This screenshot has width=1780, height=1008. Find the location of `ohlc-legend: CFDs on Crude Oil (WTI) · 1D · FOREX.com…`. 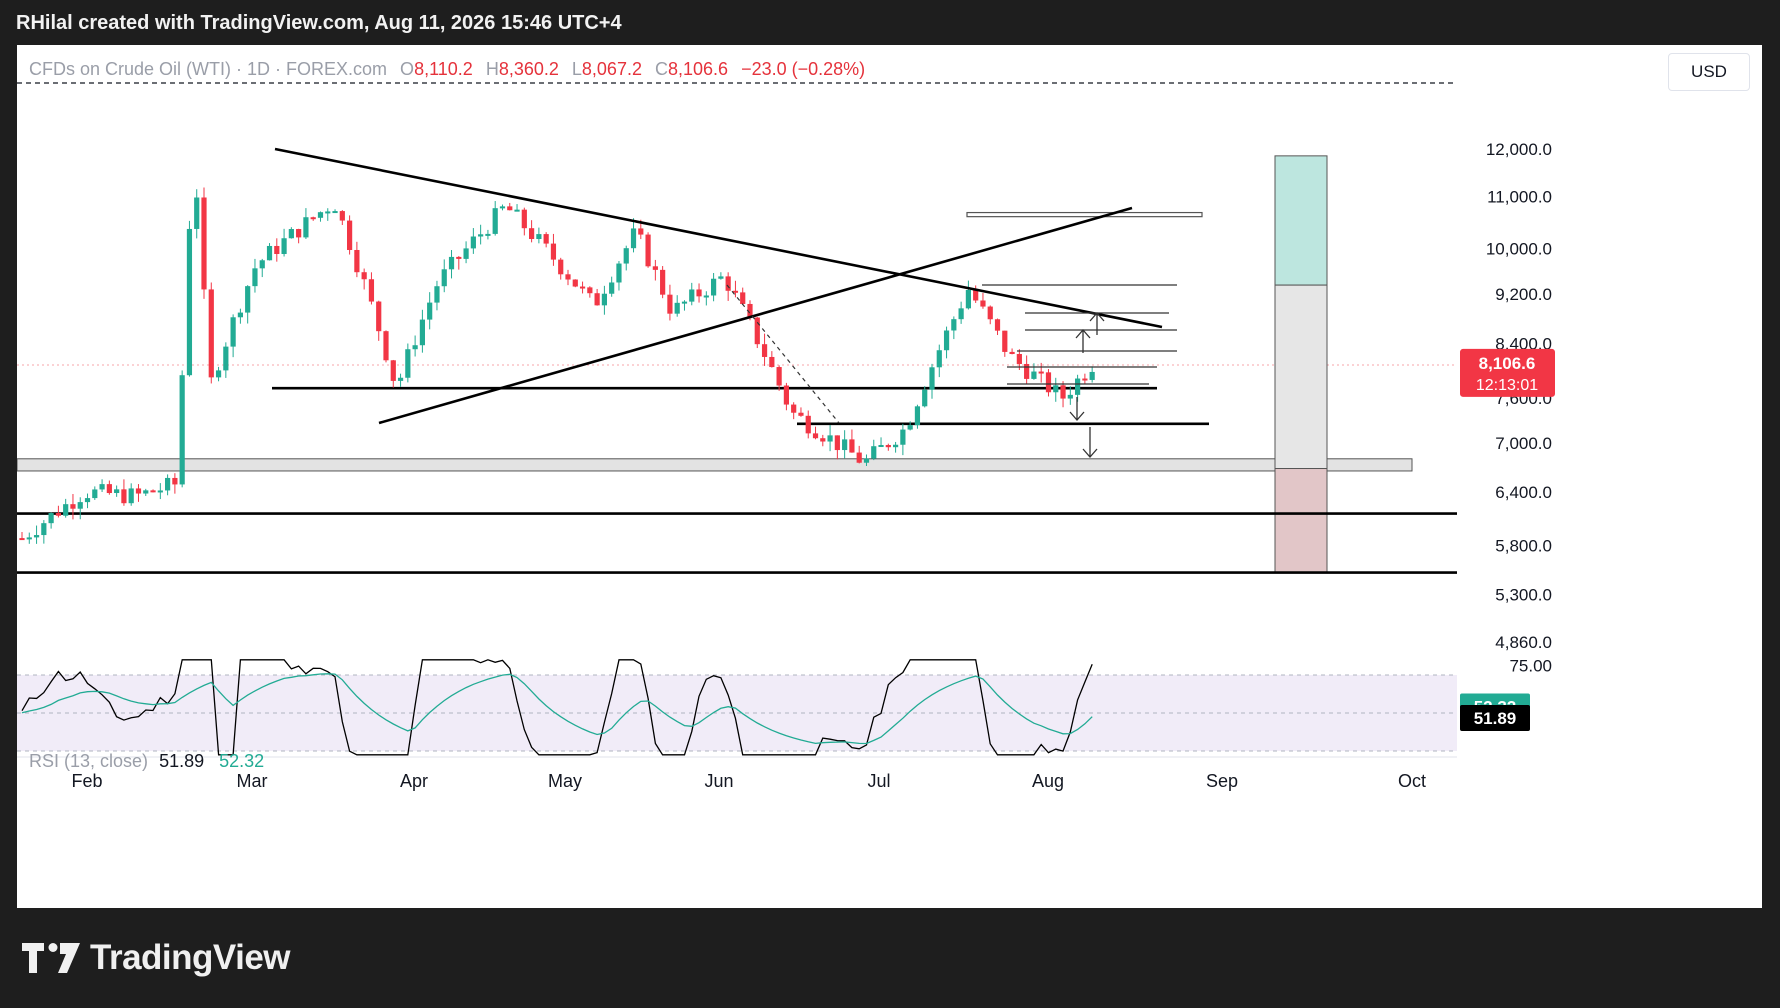

ohlc-legend: CFDs on Crude Oil (WTI) · 1D · FOREX.com… is located at coordinates (447, 69).